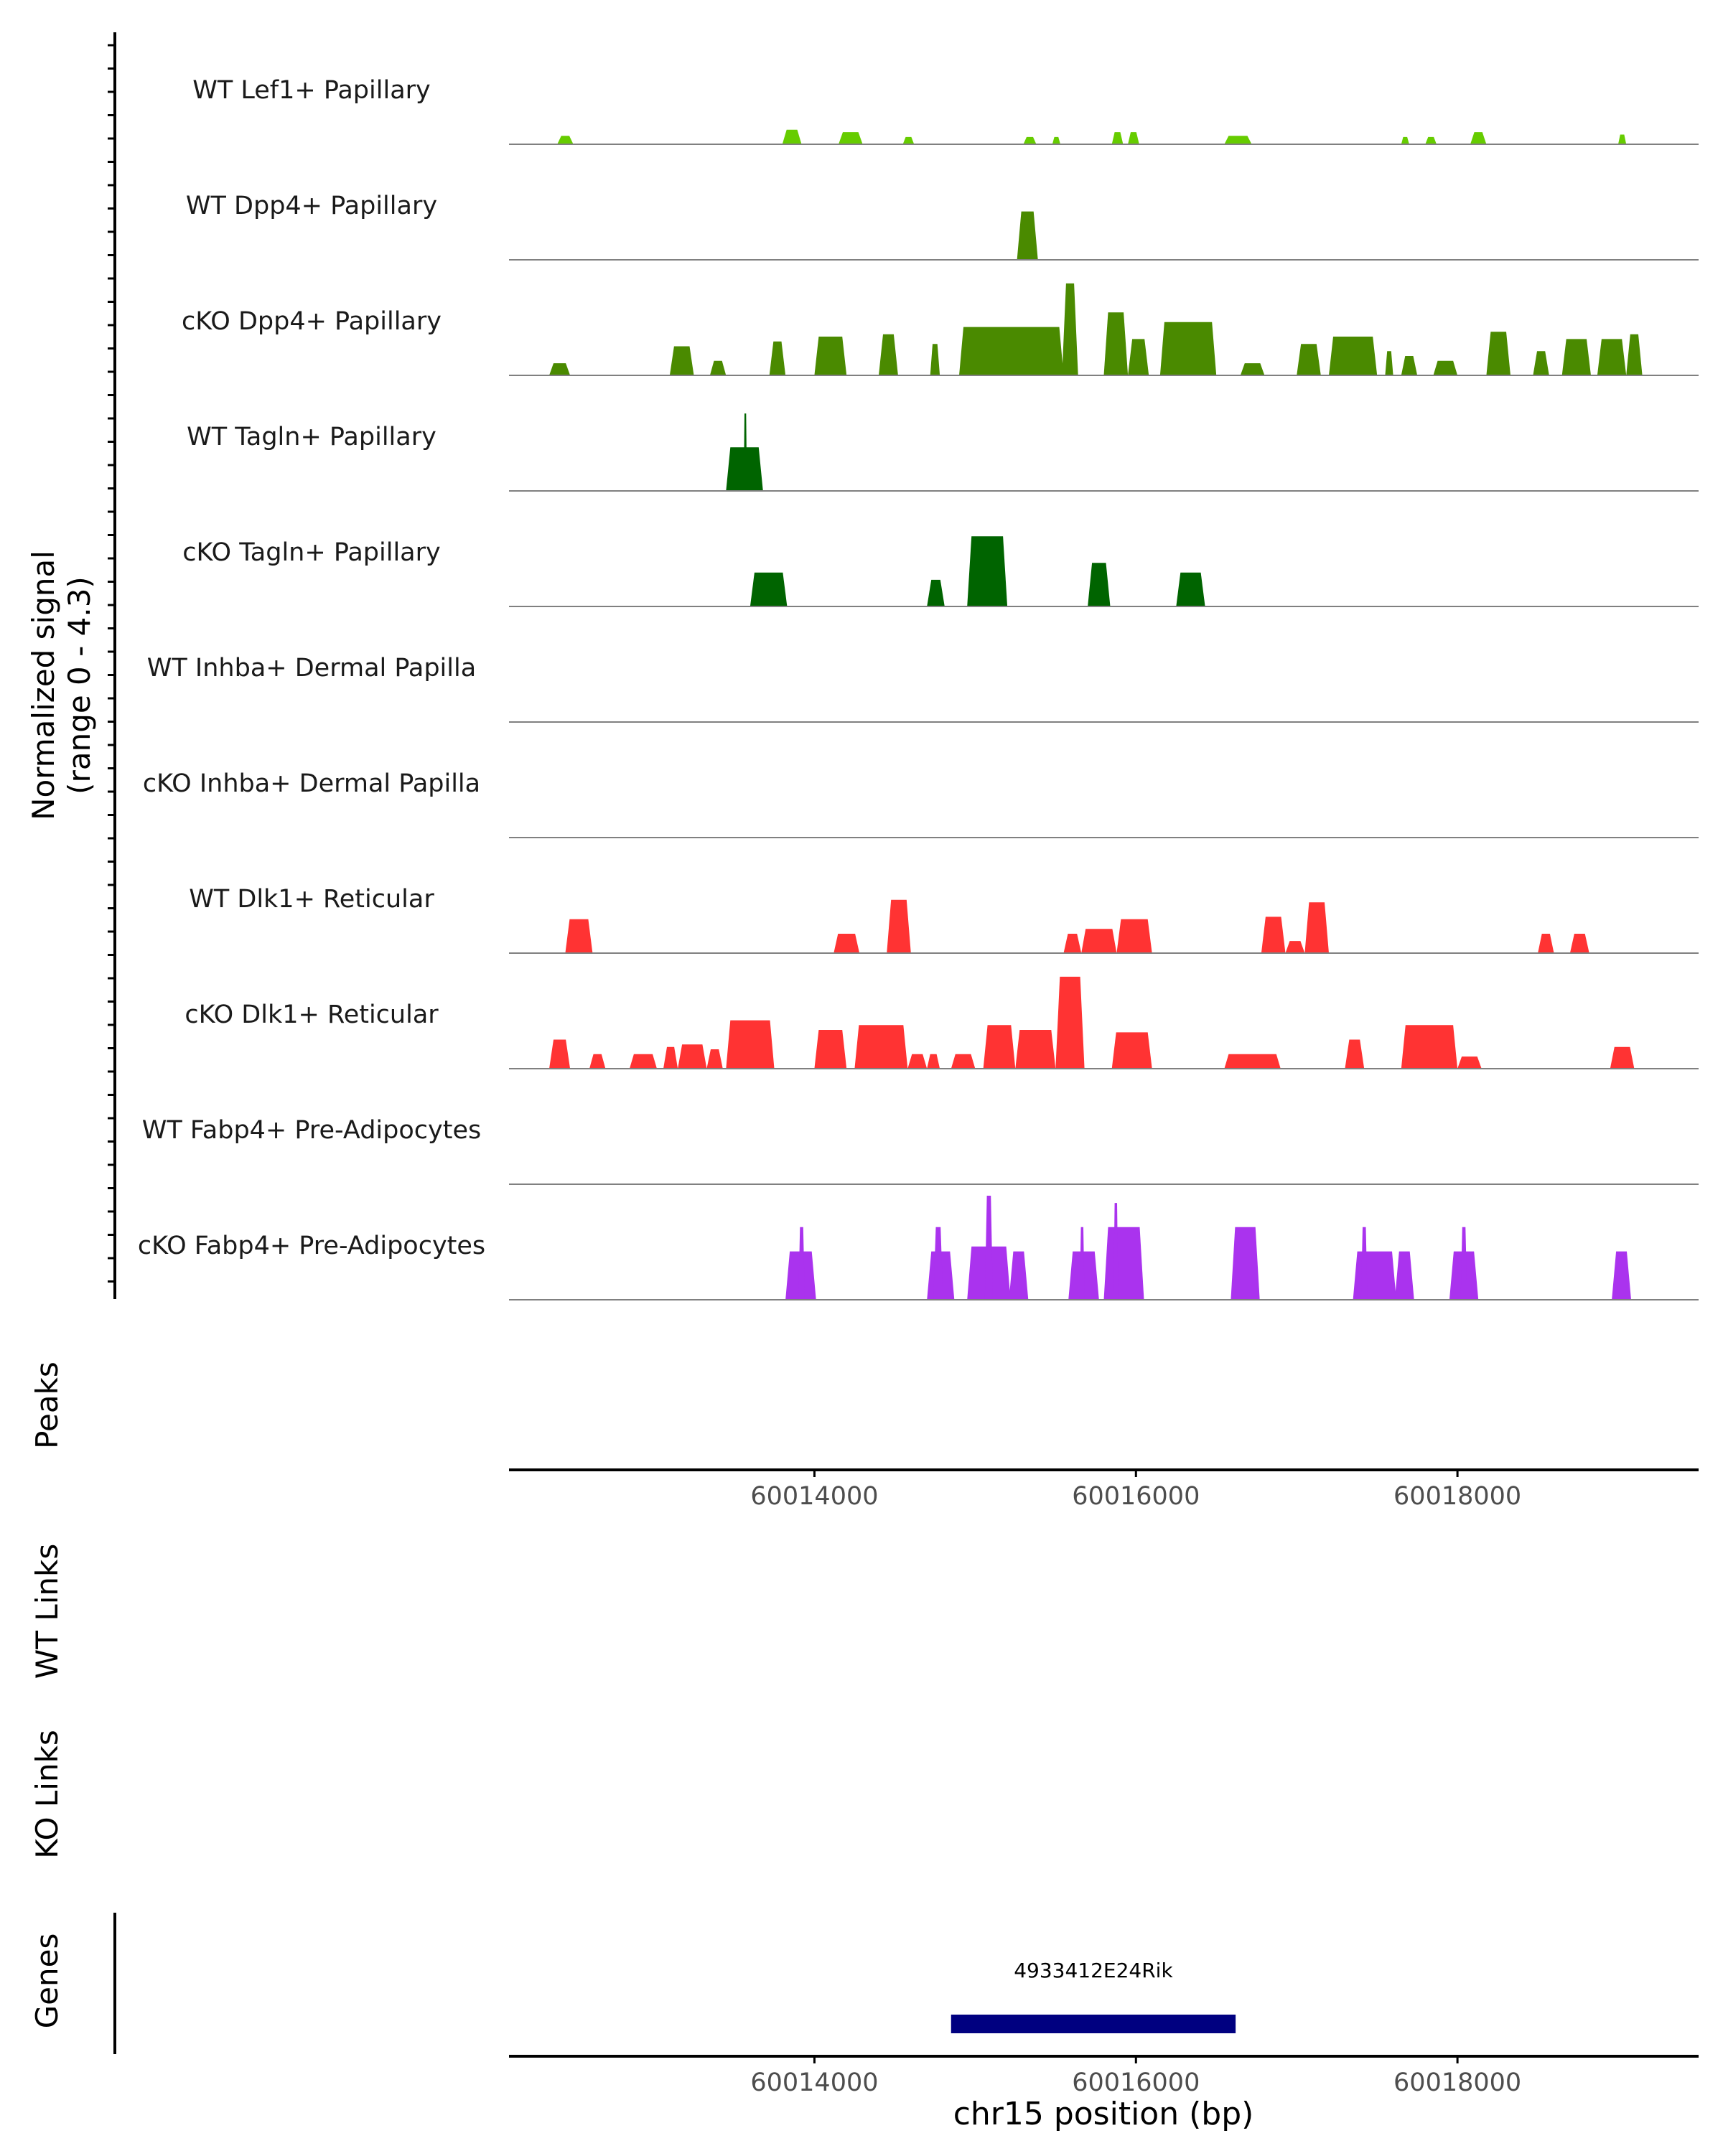 The image size is (1723, 2156). I want to click on coverage-track: WT Tagln+ Papillary, so click(943, 452).